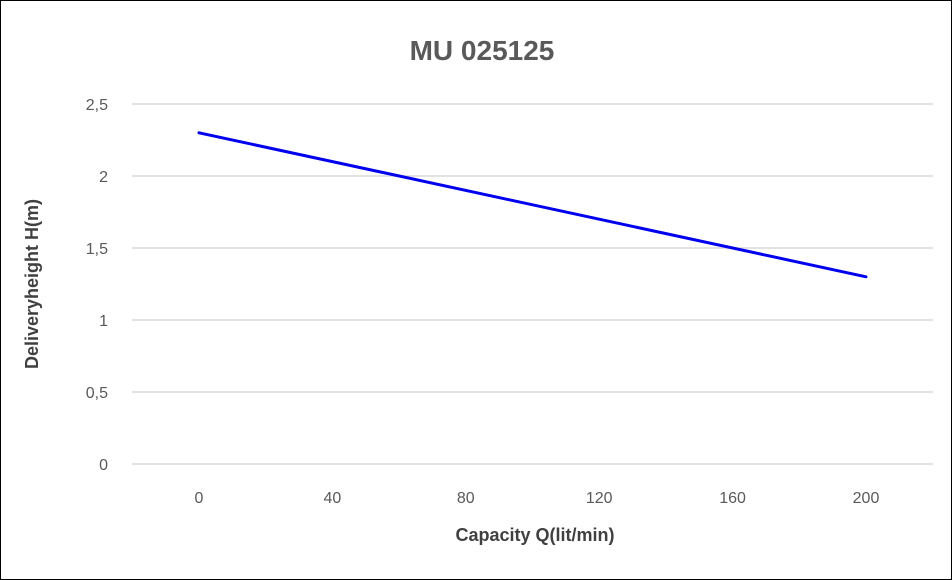 Image resolution: width=952 pixels, height=580 pixels. What do you see at coordinates (534, 535) in the screenshot?
I see `x-axis-label: Capacity Q(lit/min)` at bounding box center [534, 535].